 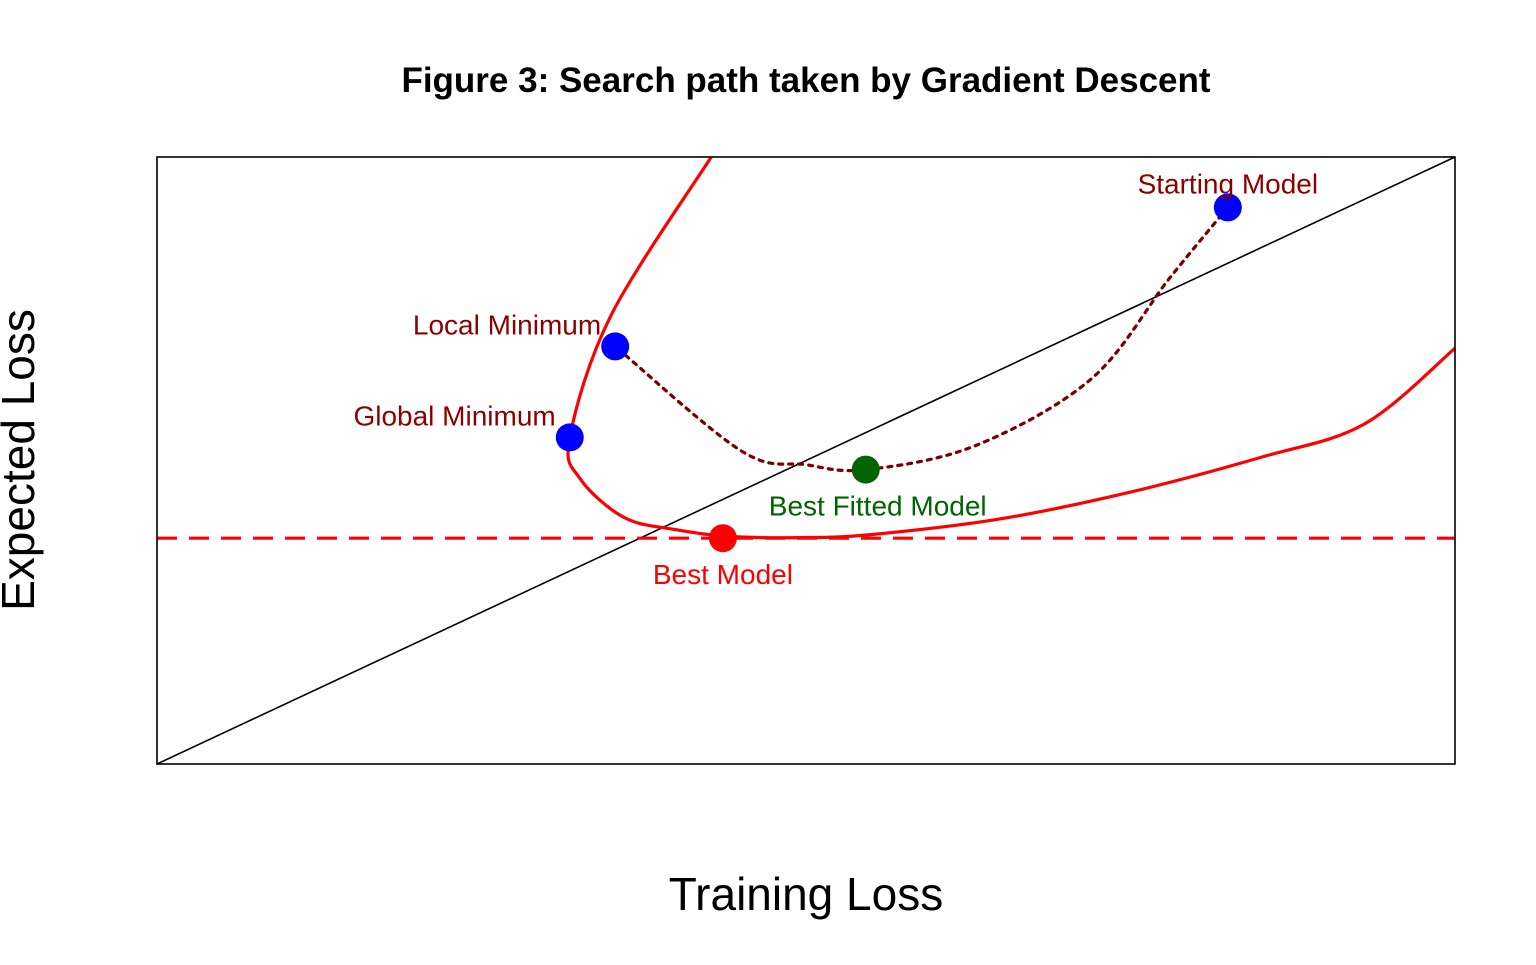 What do you see at coordinates (878, 506) in the screenshot?
I see `best-fitted-model-label: Best Fitted Model` at bounding box center [878, 506].